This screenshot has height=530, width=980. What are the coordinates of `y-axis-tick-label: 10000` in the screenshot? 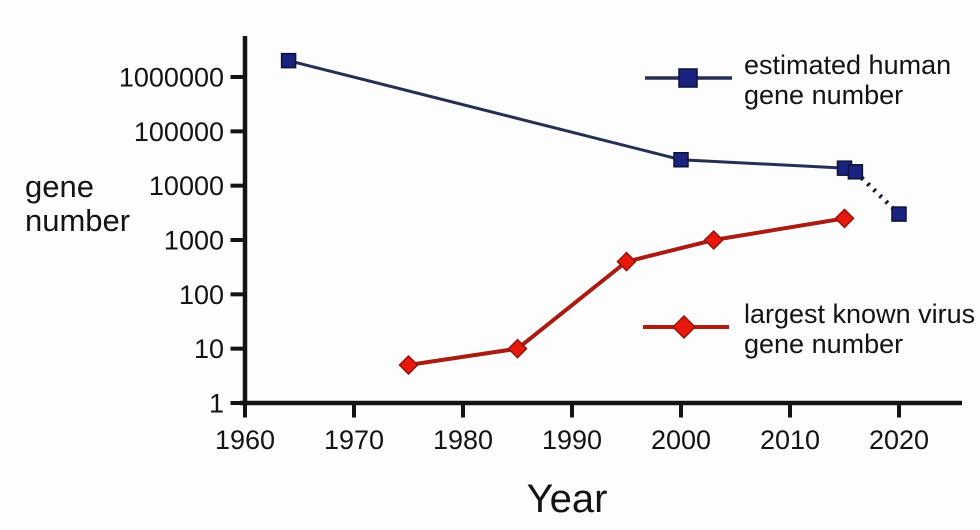 It's located at (186, 186).